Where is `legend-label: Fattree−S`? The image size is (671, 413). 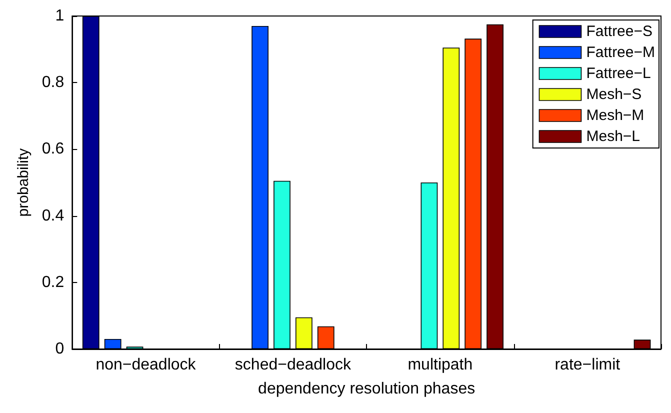
legend-label: Fattree−S is located at coordinates (619, 31).